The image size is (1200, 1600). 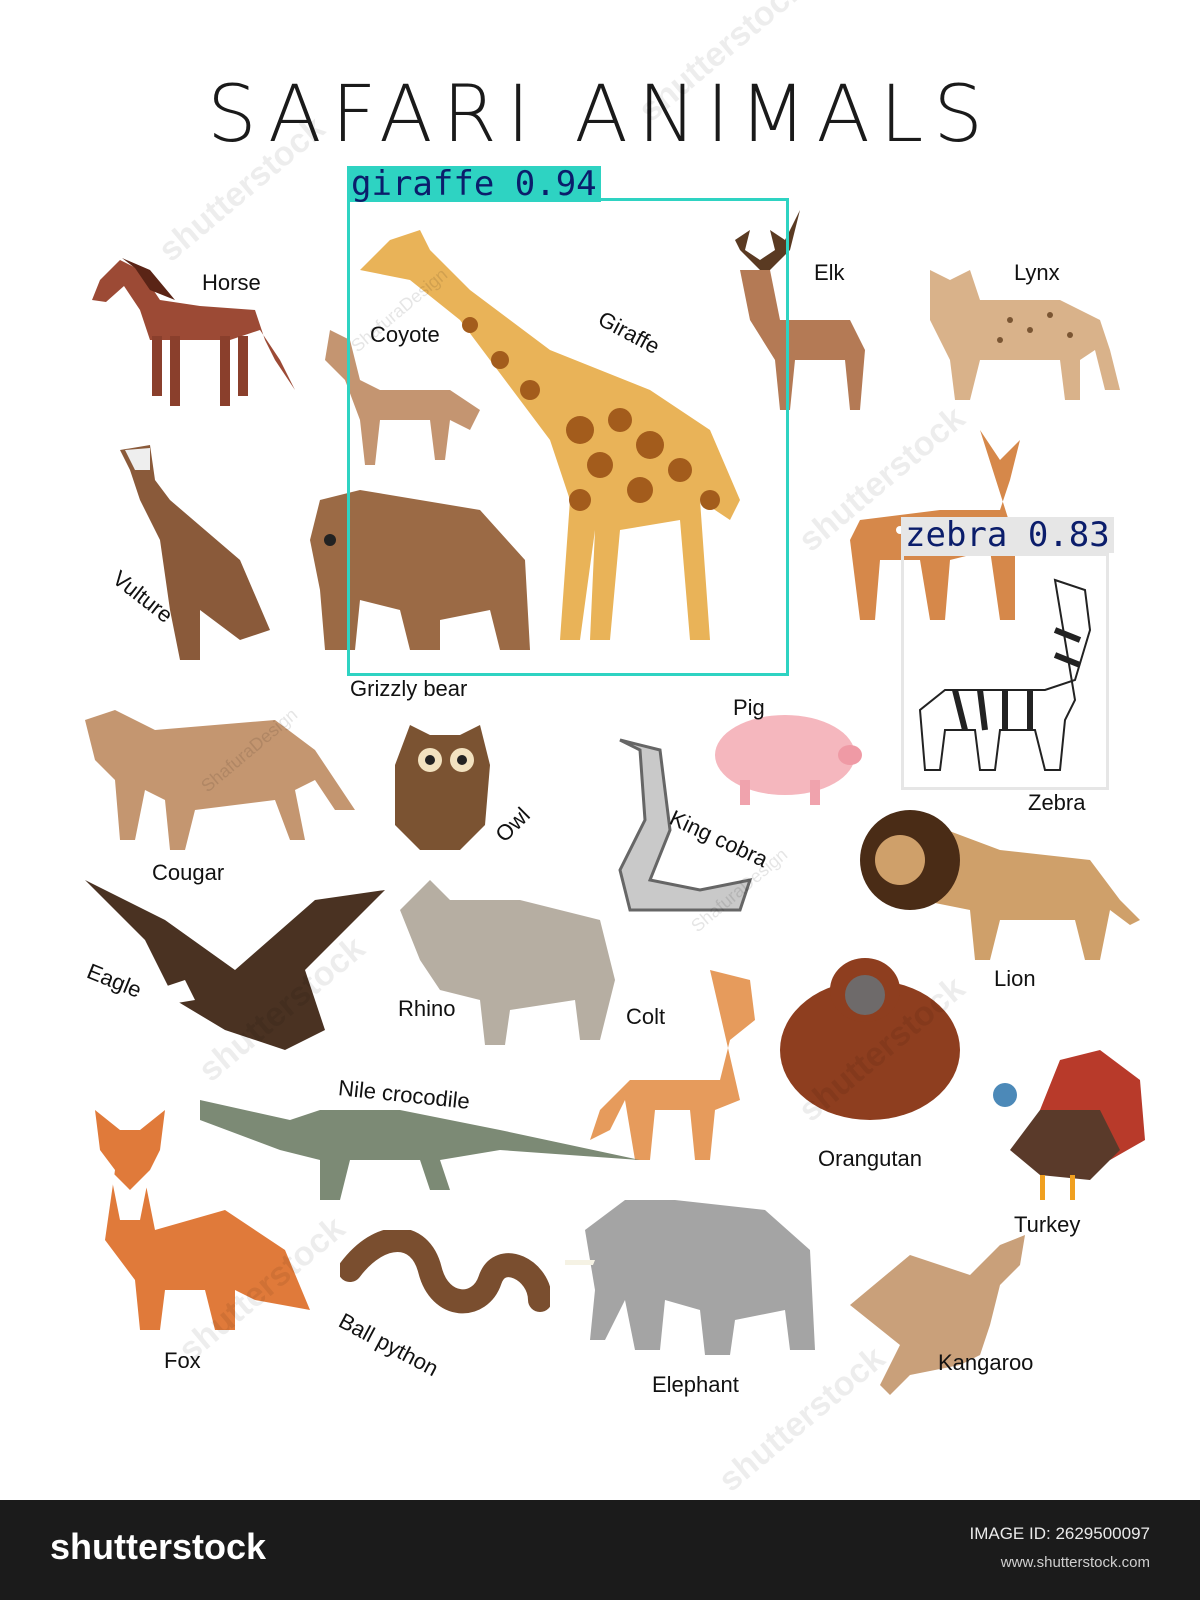 I want to click on zebra-detection-label: zebra 0.83, so click(x=1007, y=535).